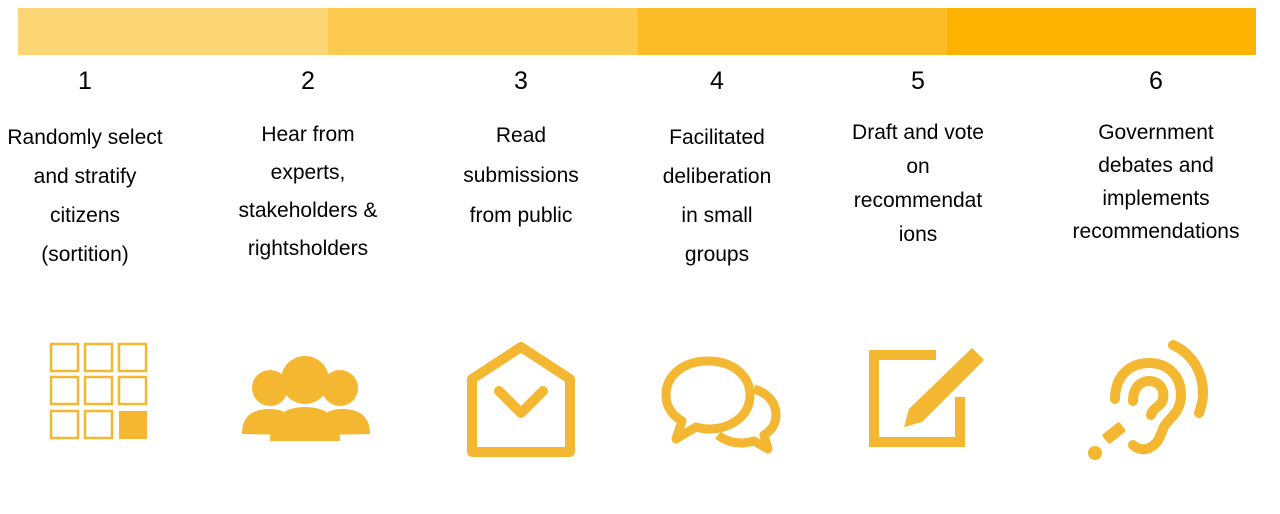 The image size is (1280, 514). I want to click on step-number: 6, so click(1156, 81).